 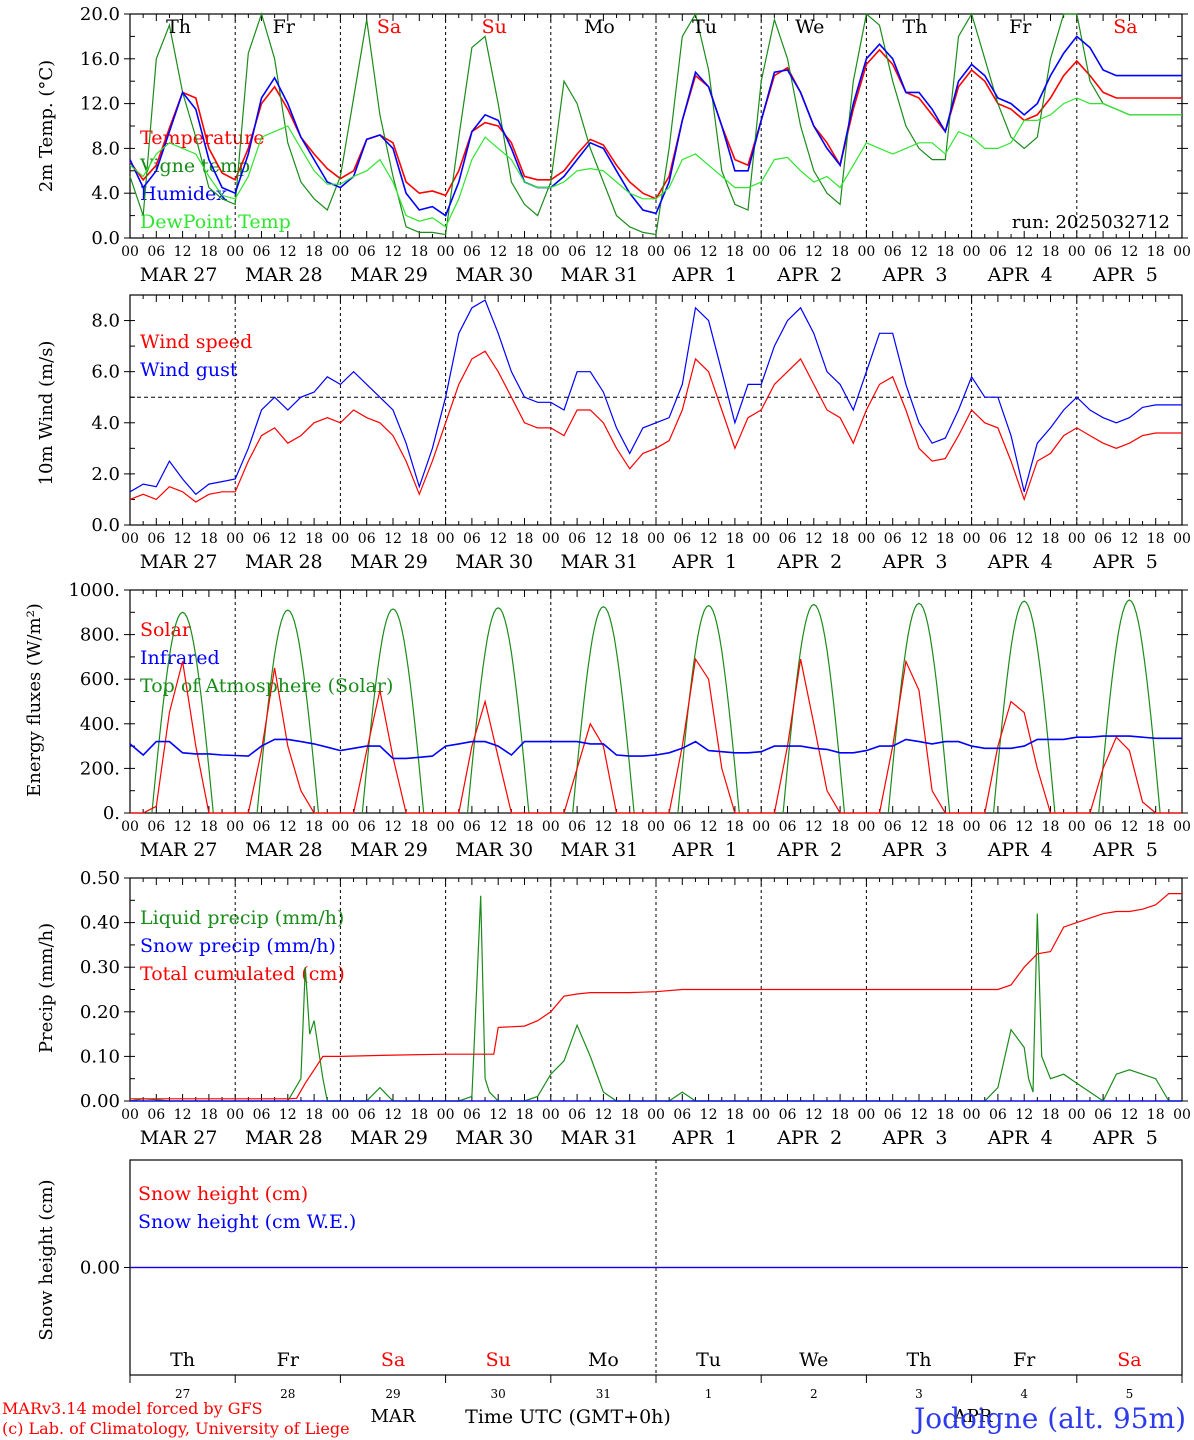 What do you see at coordinates (46, 988) in the screenshot?
I see `precip-ylabel: Precip (mm/h)` at bounding box center [46, 988].